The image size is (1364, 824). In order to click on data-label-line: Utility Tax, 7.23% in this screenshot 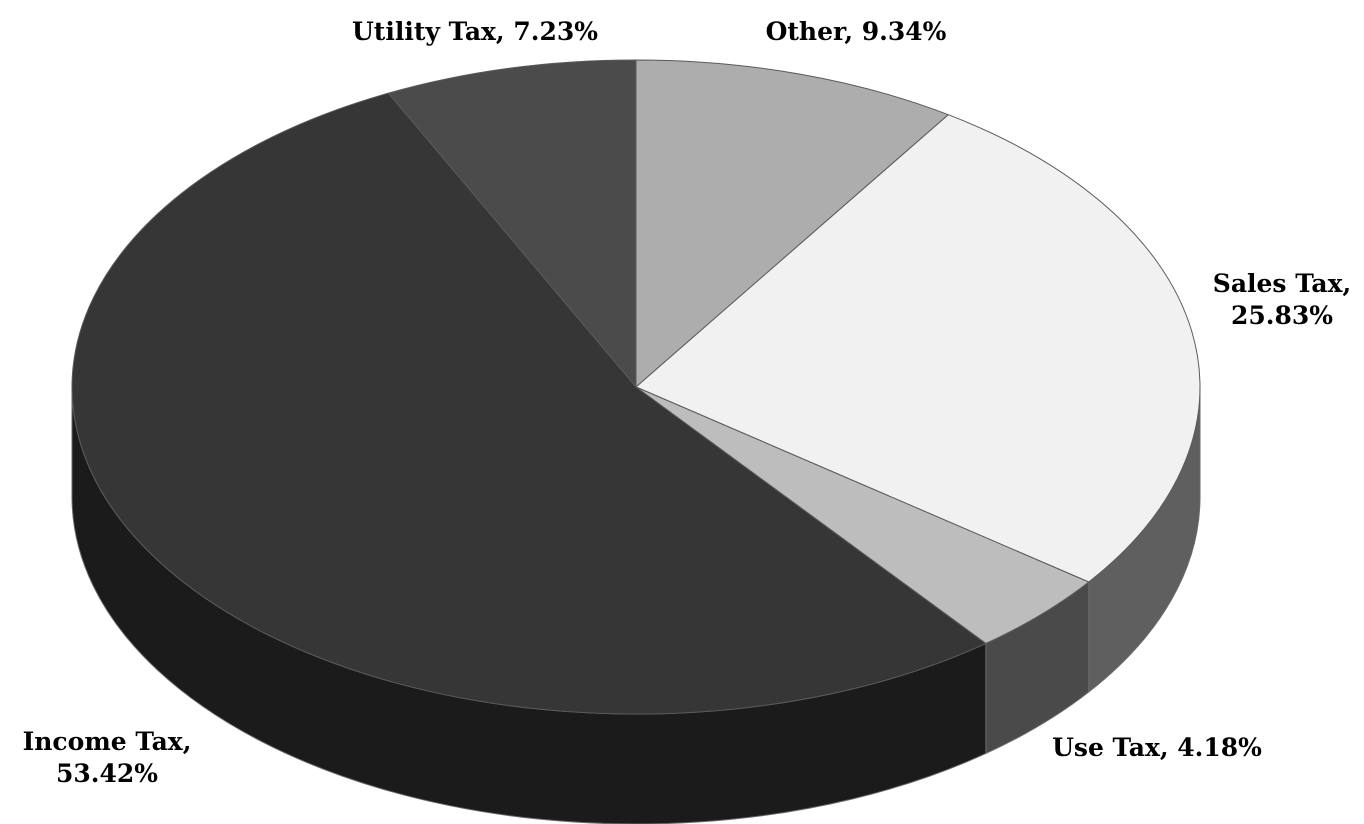, I will do `click(475, 31)`.